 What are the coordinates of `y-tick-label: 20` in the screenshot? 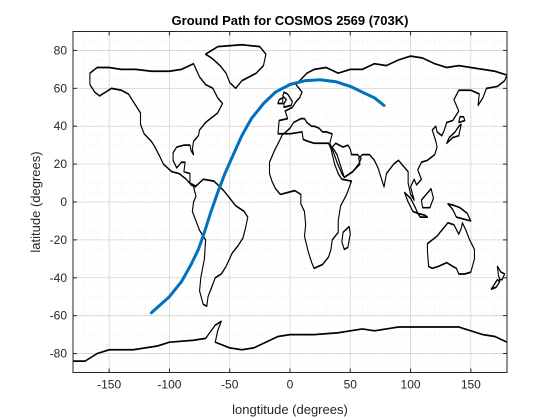 It's located at (61, 164).